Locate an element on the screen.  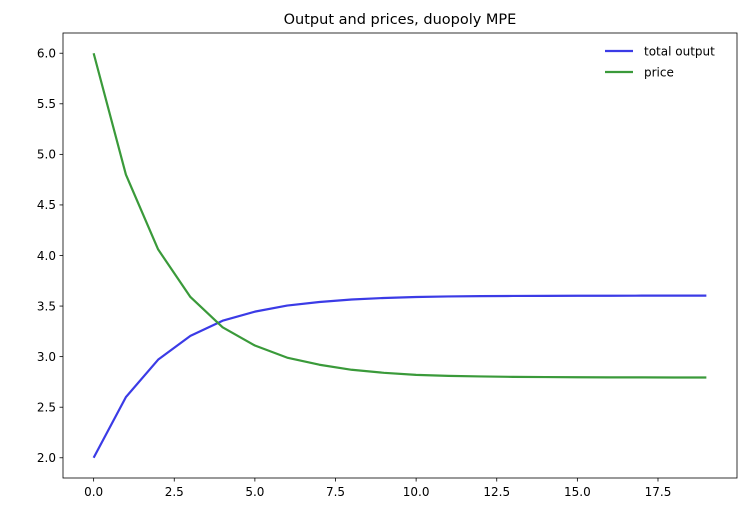
x-tick-label: 0.0 is located at coordinates (93, 492).